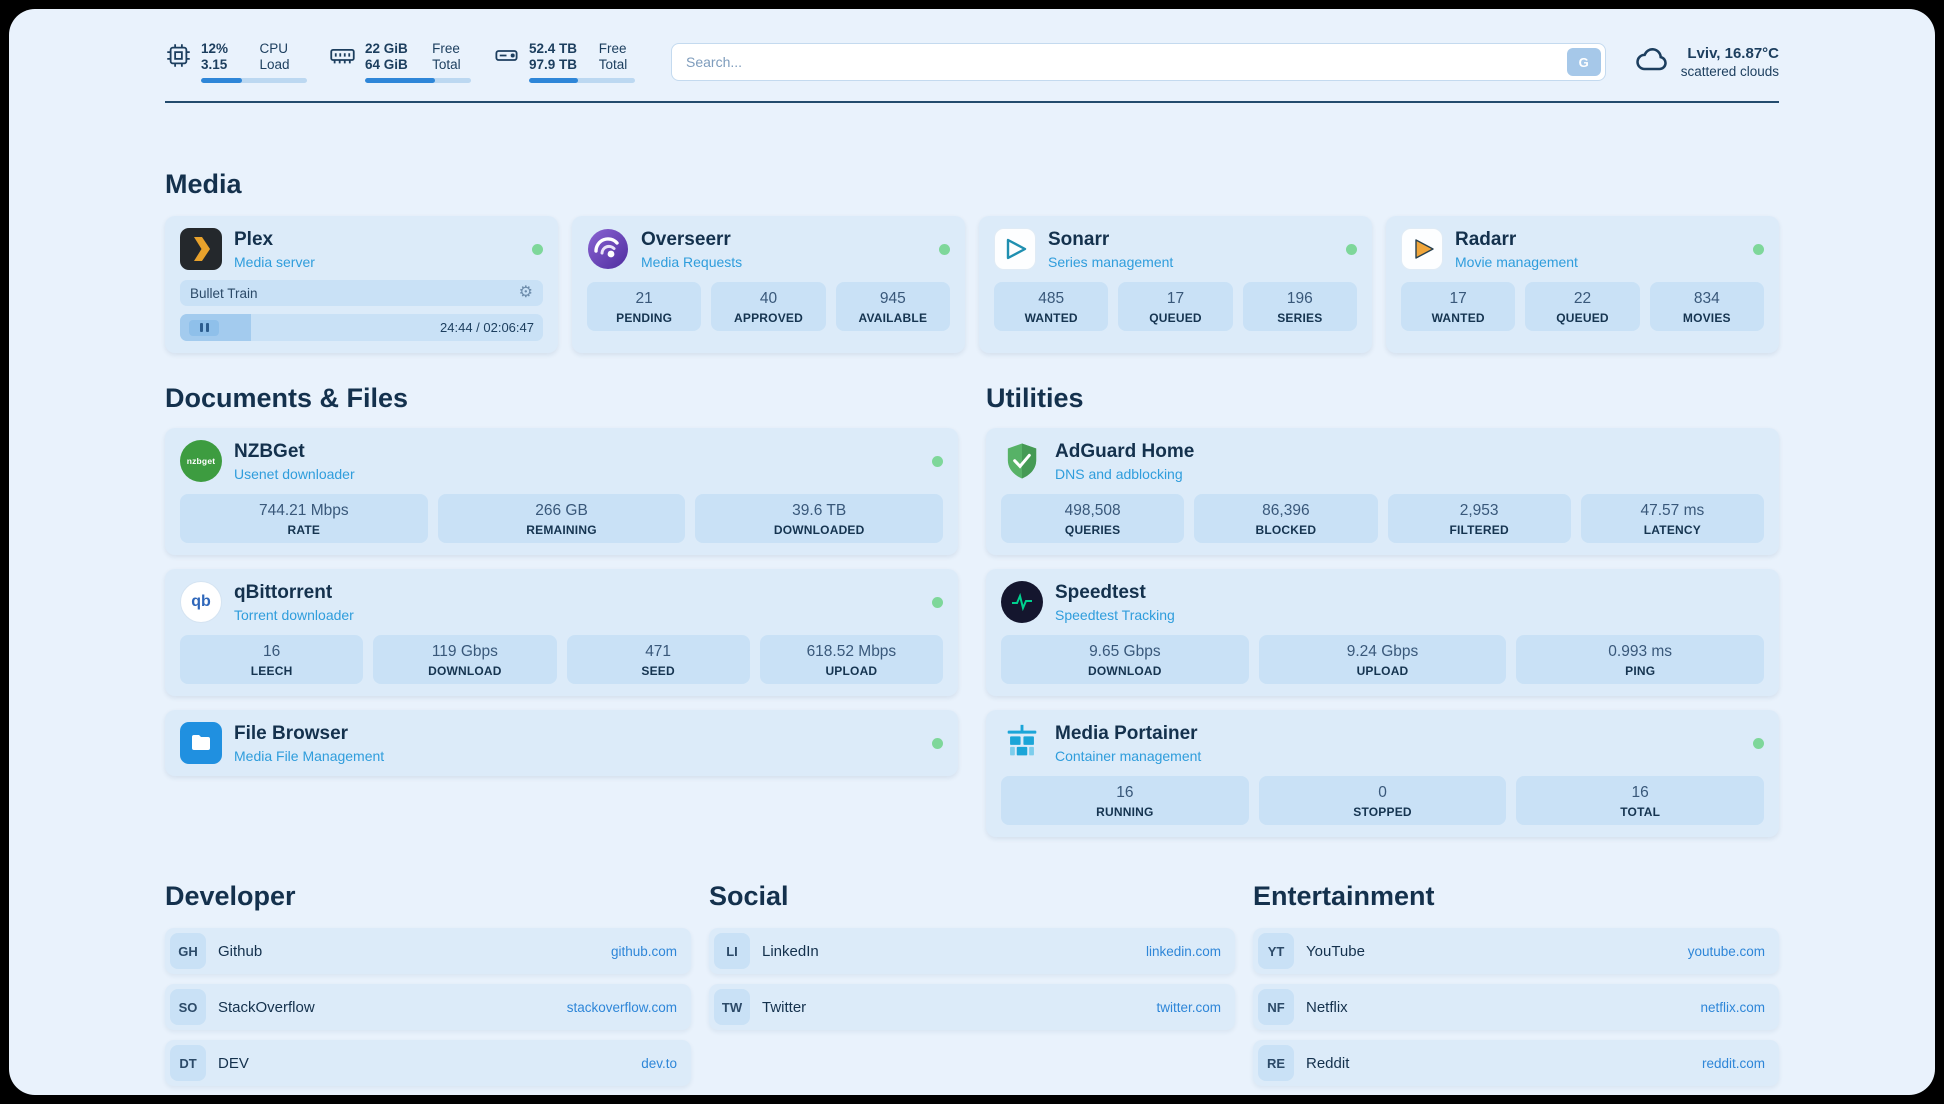 This screenshot has width=1944, height=1104. What do you see at coordinates (819, 530) in the screenshot?
I see `stat-label: DOWNLOADED` at bounding box center [819, 530].